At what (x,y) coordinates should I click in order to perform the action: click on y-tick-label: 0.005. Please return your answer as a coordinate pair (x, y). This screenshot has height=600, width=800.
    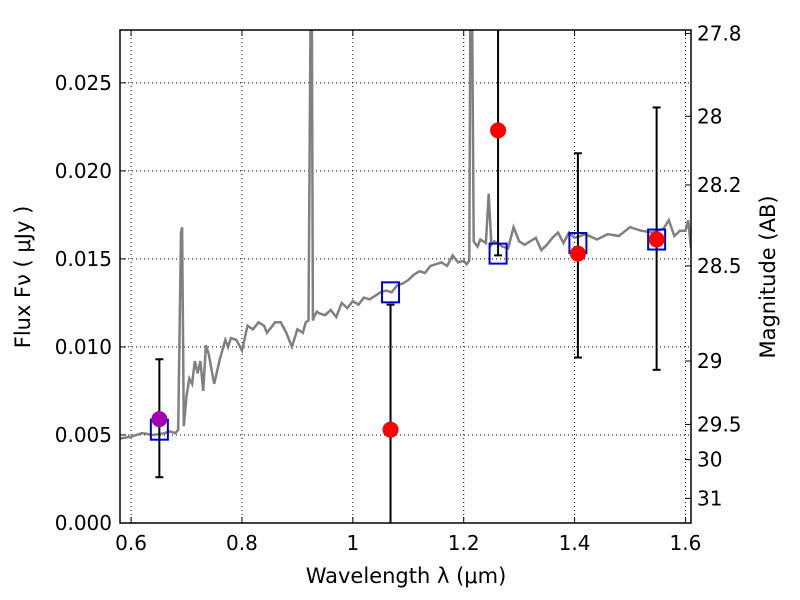
    Looking at the image, I should click on (83, 435).